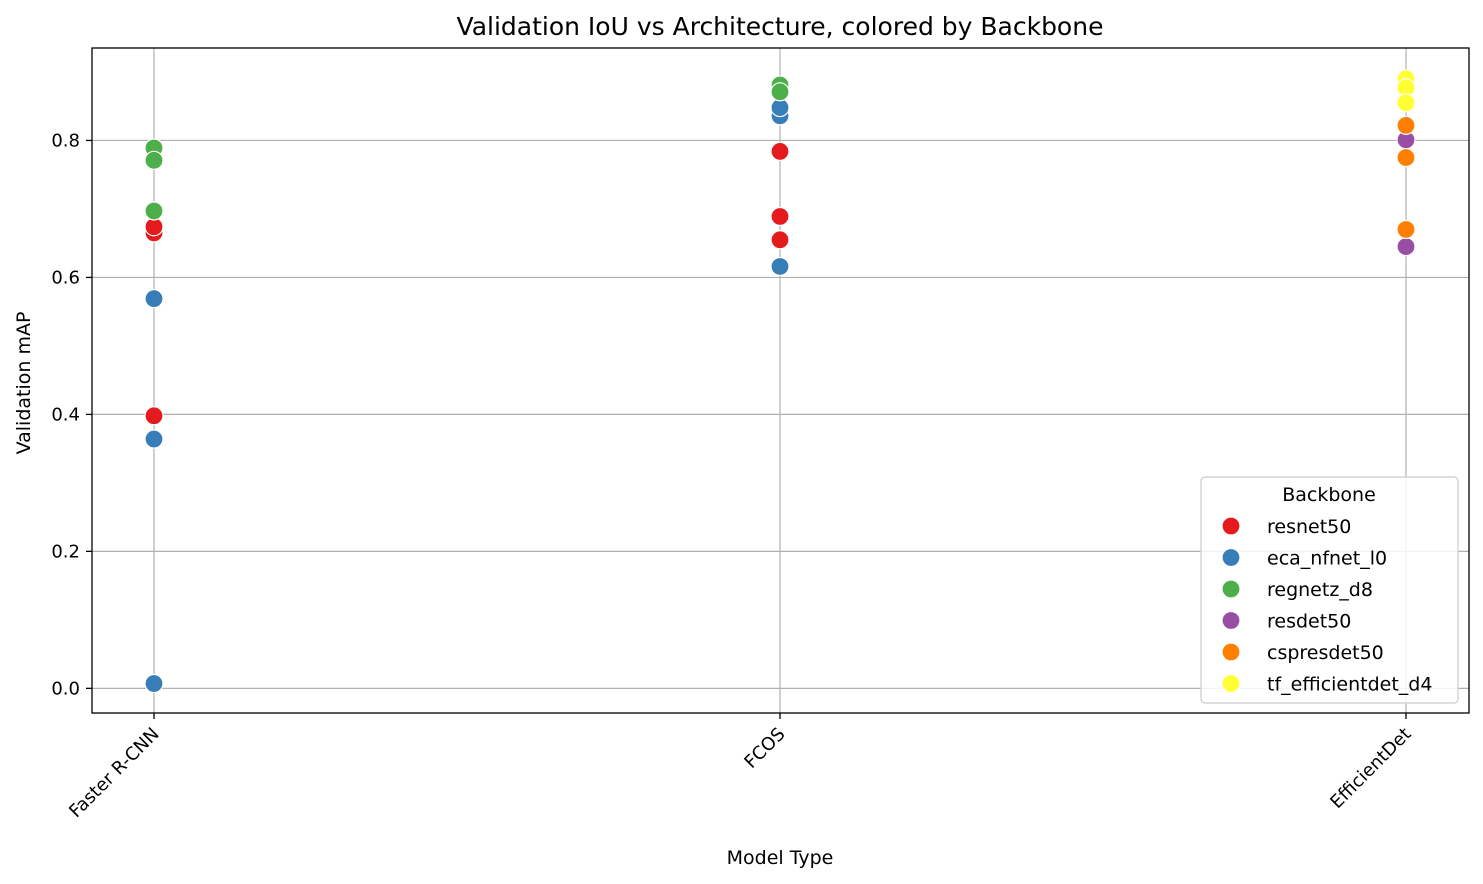  What do you see at coordinates (1231, 652) in the screenshot?
I see `legend-marker-cspresdet50` at bounding box center [1231, 652].